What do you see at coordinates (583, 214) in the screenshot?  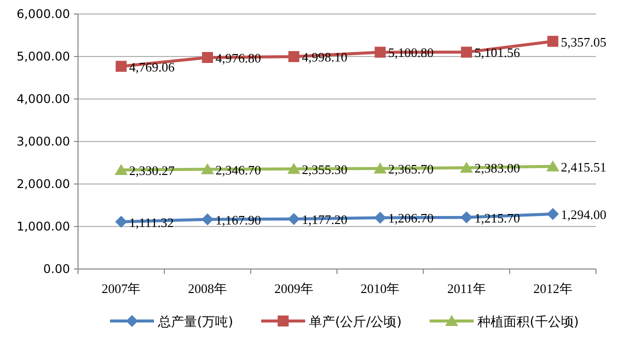 I see `data-label: 1,294.00` at bounding box center [583, 214].